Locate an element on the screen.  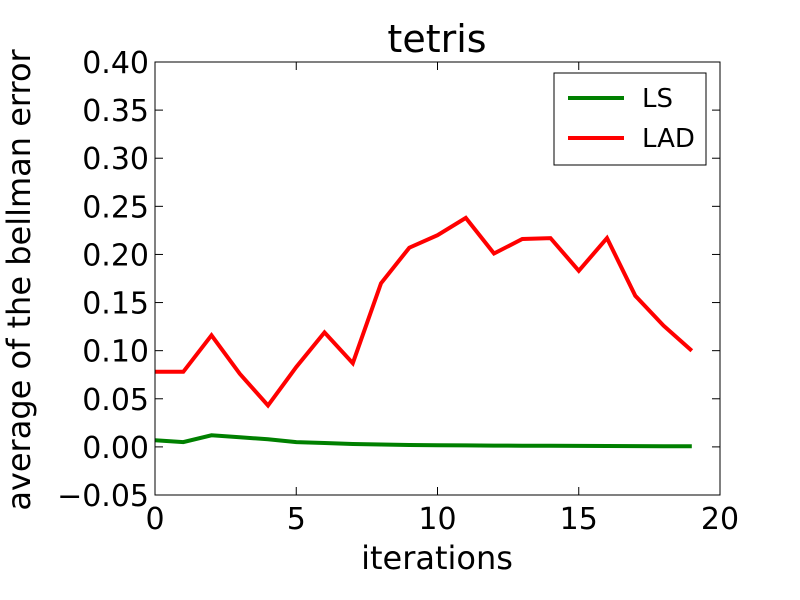
x-tick-label-3: 15 is located at coordinates (579, 519).